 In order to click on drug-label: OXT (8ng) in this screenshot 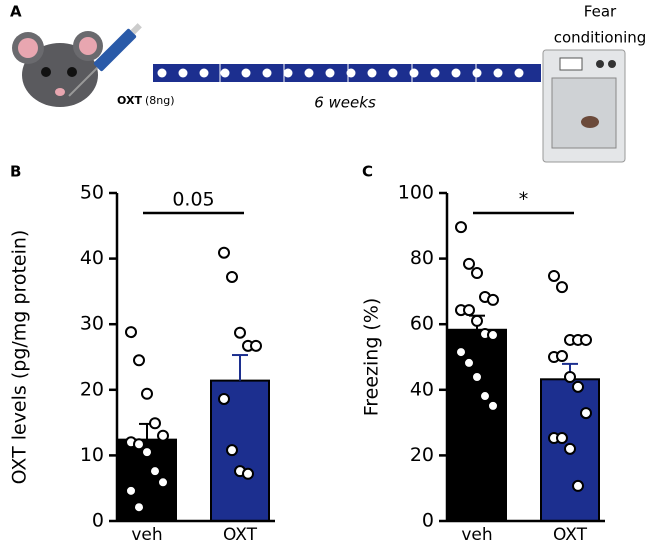, I will do `click(146, 100)`.